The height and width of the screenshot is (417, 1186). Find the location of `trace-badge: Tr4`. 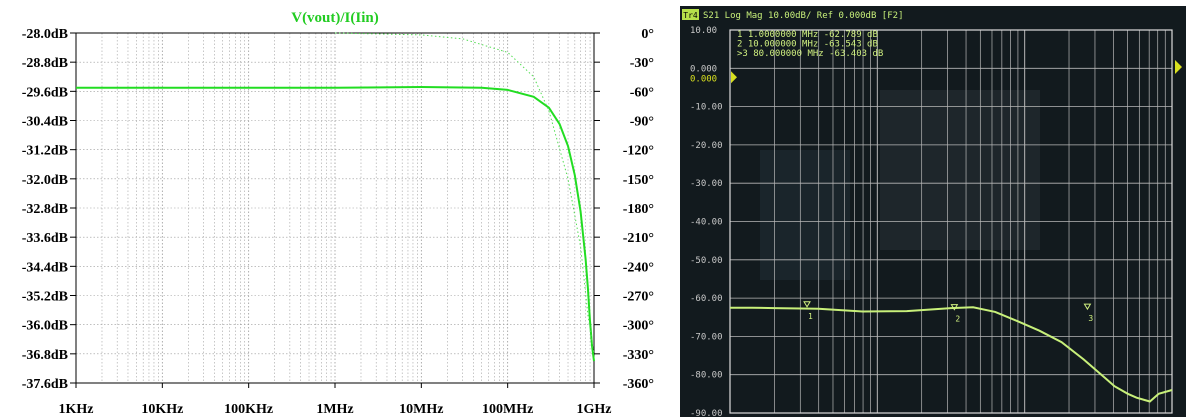

trace-badge: Tr4 is located at coordinates (690, 15).